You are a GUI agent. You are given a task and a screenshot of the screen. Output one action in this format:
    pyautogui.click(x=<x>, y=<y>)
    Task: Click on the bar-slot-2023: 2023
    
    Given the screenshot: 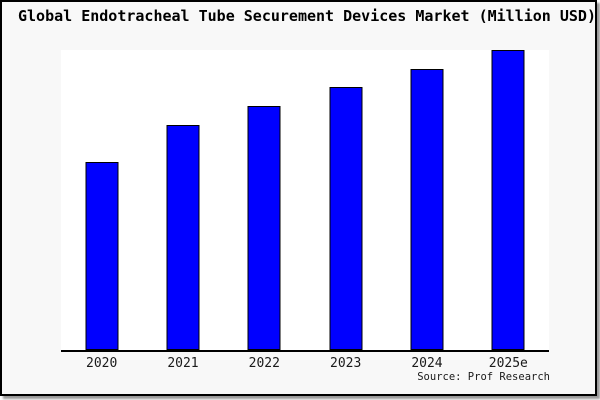 What is the action you would take?
    pyautogui.click(x=345, y=210)
    